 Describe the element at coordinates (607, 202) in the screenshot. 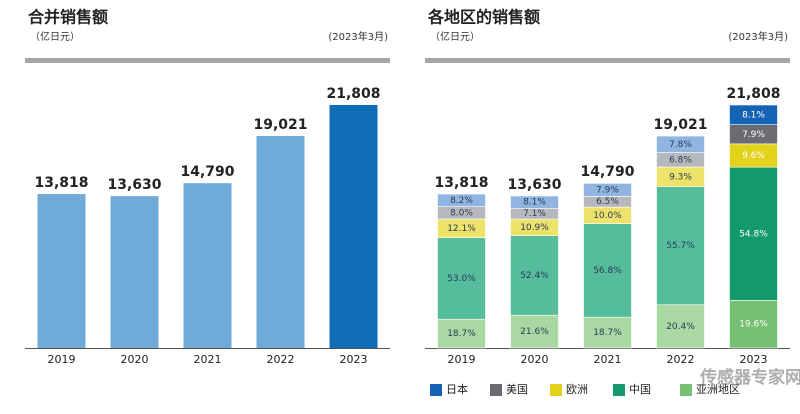

I see `segment-label: 6.5%` at that location.